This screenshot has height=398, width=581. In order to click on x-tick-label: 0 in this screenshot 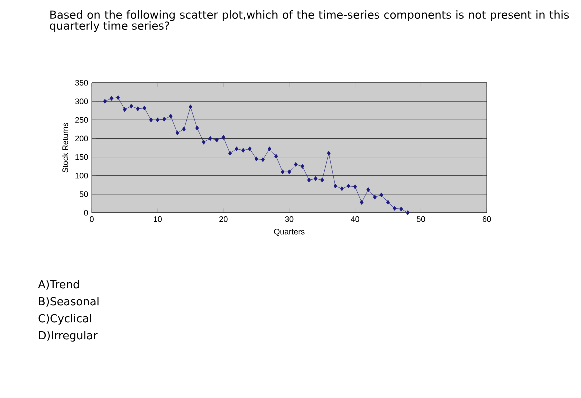, I will do `click(92, 219)`.